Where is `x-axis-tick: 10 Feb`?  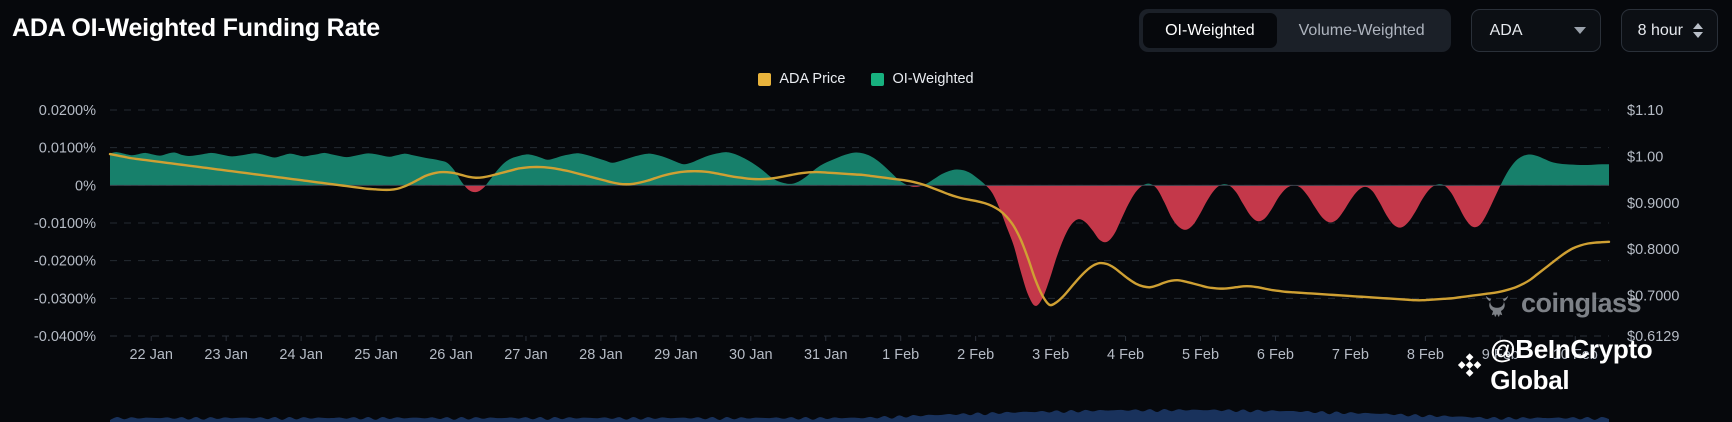
x-axis-tick: 10 Feb is located at coordinates (1575, 355).